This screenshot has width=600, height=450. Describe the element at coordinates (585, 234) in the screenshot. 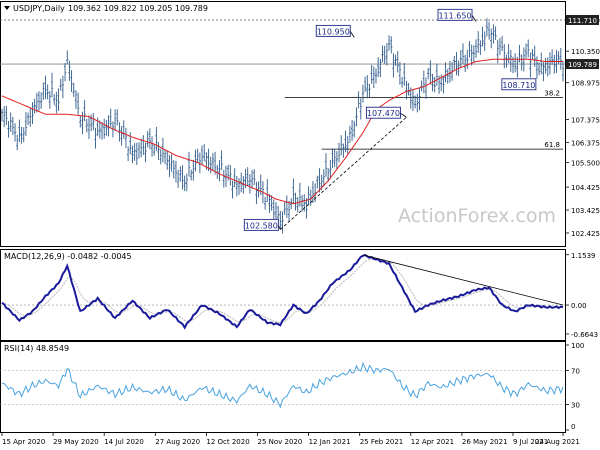

I see `price-y-tick-label: 102.425` at that location.